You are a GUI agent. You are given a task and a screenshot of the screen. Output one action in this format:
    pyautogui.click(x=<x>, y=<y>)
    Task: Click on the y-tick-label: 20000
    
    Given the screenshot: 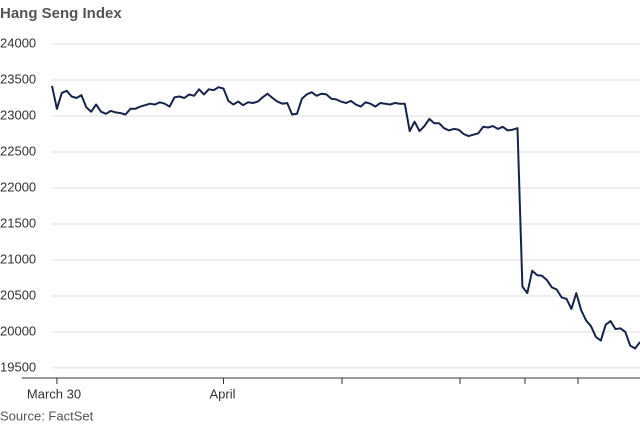 What is the action you would take?
    pyautogui.click(x=18, y=330)
    